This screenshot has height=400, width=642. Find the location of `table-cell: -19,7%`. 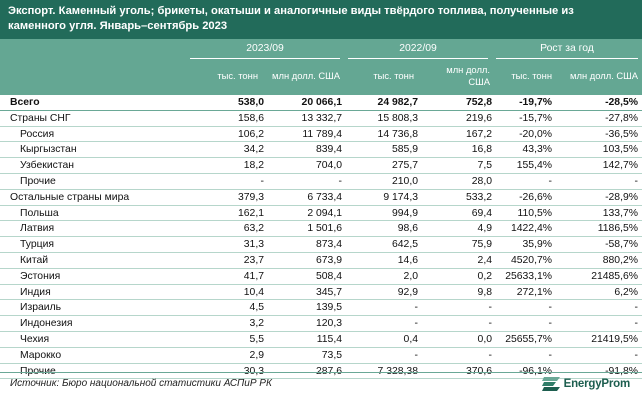

table-cell: -19,7% is located at coordinates (535, 102).